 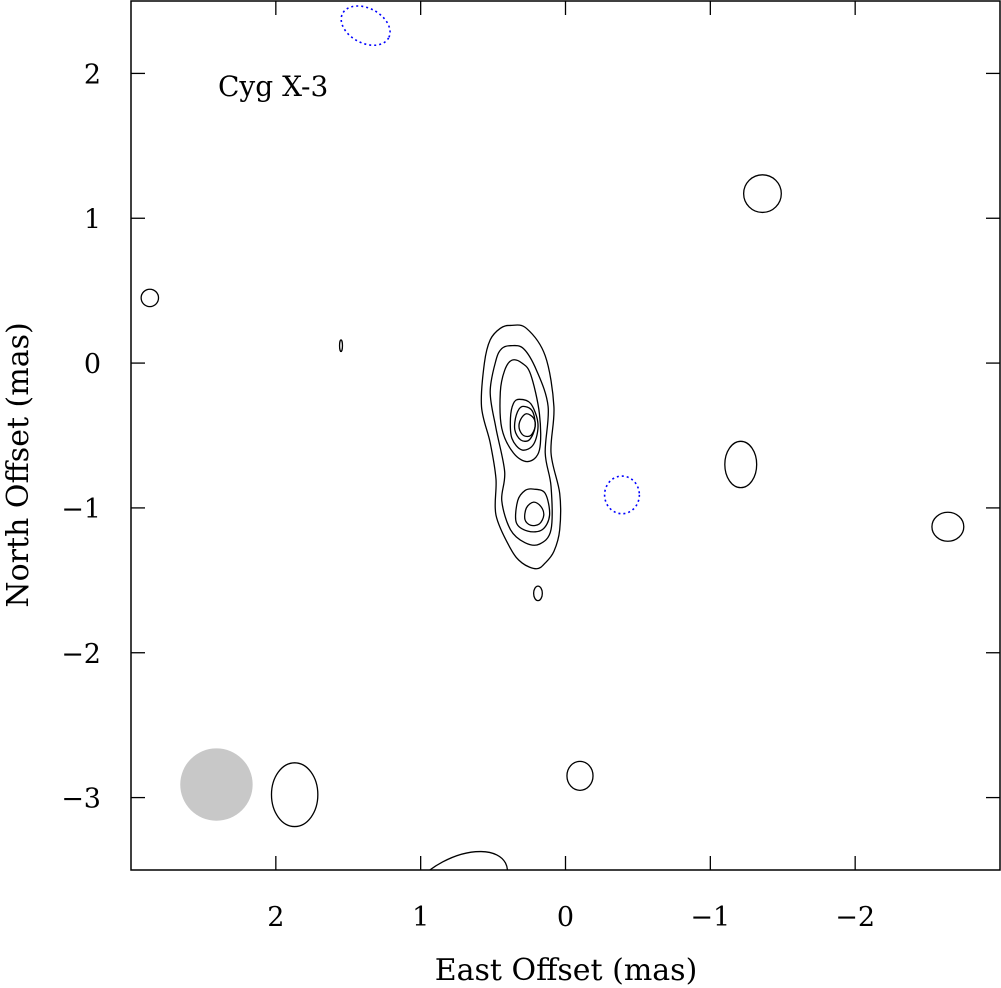 What do you see at coordinates (81, 654) in the screenshot?
I see `y-tick-label: −2` at bounding box center [81, 654].